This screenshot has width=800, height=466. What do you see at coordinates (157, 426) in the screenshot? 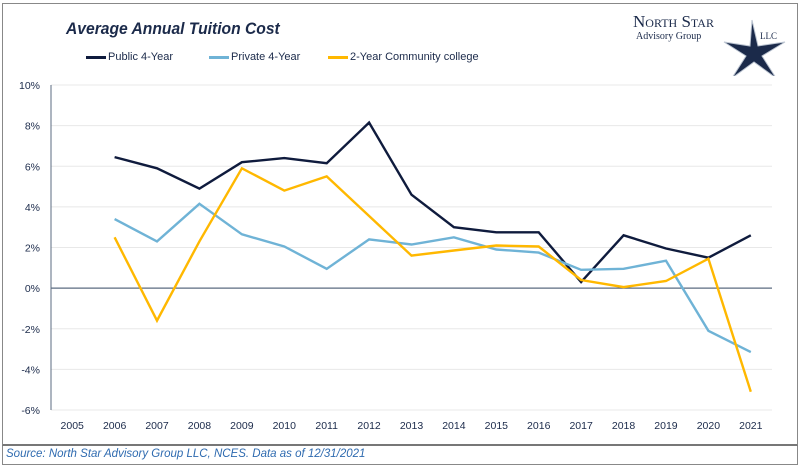
I see `x-tick-label: 2007` at bounding box center [157, 426].